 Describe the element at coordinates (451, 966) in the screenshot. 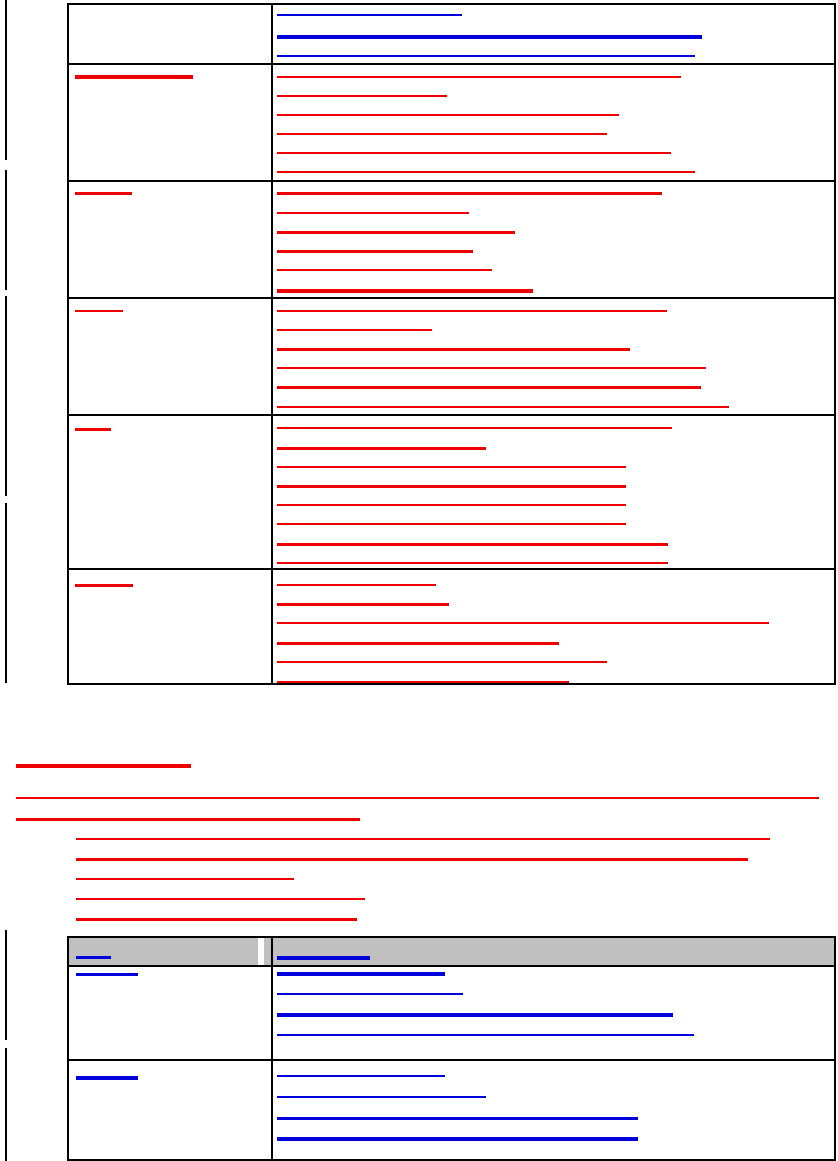

I see `table-header-bottom-rule` at that location.